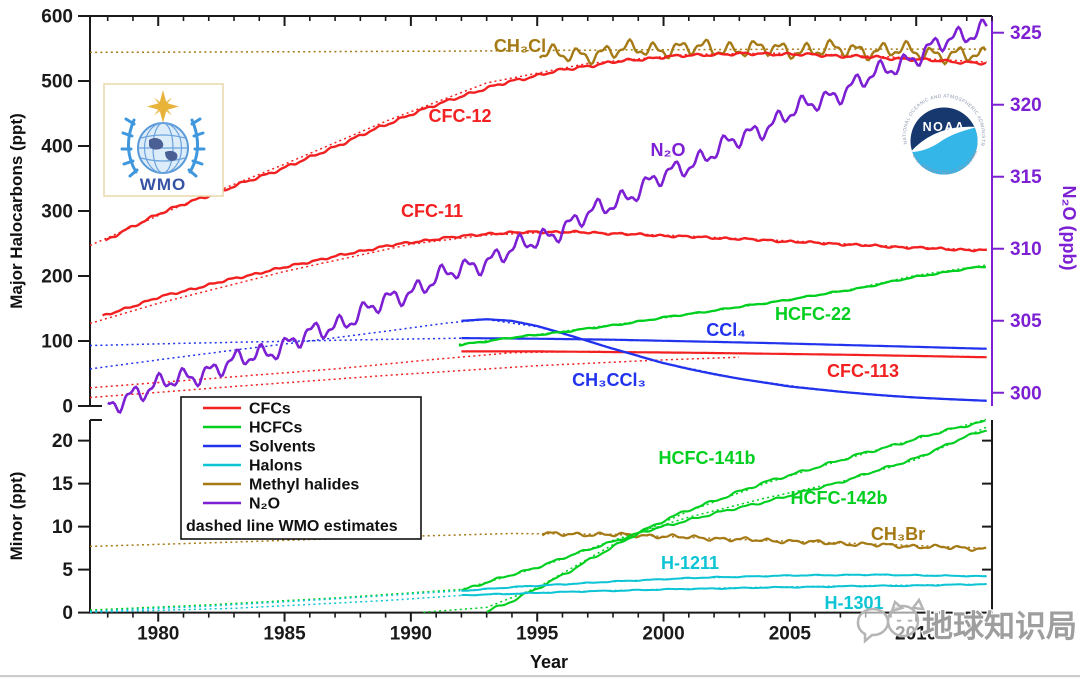  I want to click on legend-box, so click(301, 468).